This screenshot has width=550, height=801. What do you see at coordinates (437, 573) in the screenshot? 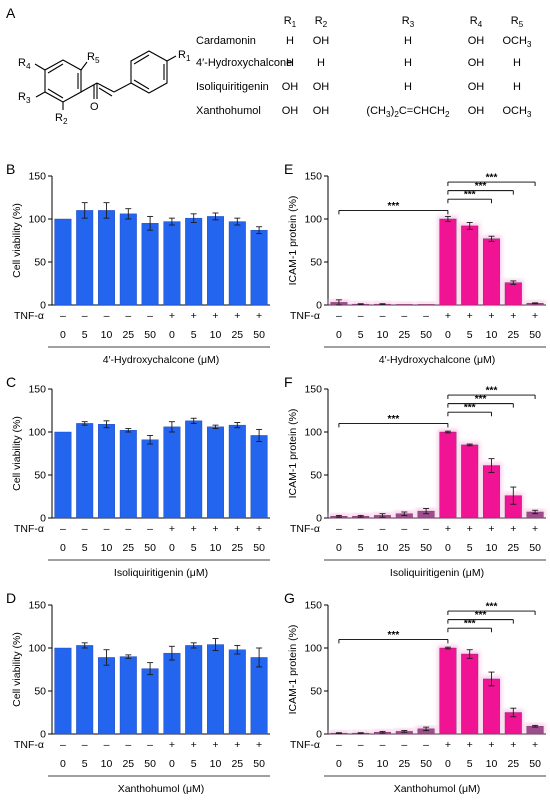
I see `x-axis-title: Isoliquiritigenin (μM)` at bounding box center [437, 573].